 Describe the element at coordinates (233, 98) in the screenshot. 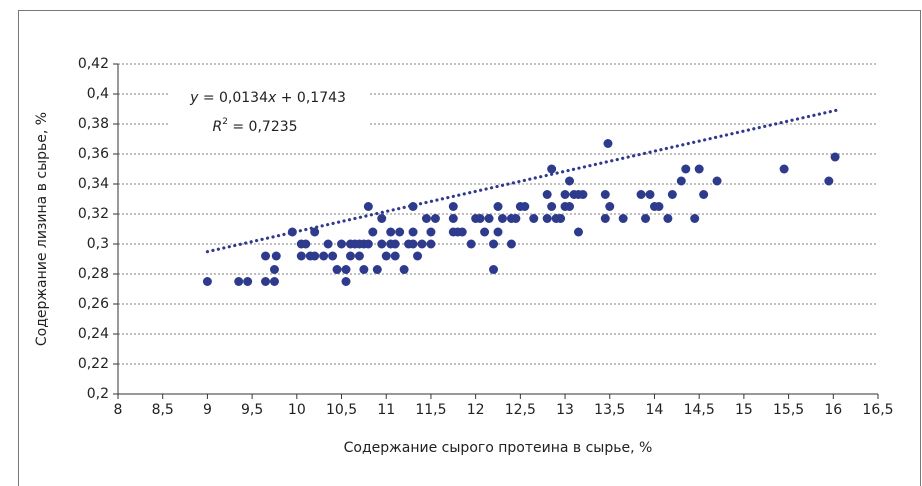

I see `eq-part: = 0,0134` at that location.